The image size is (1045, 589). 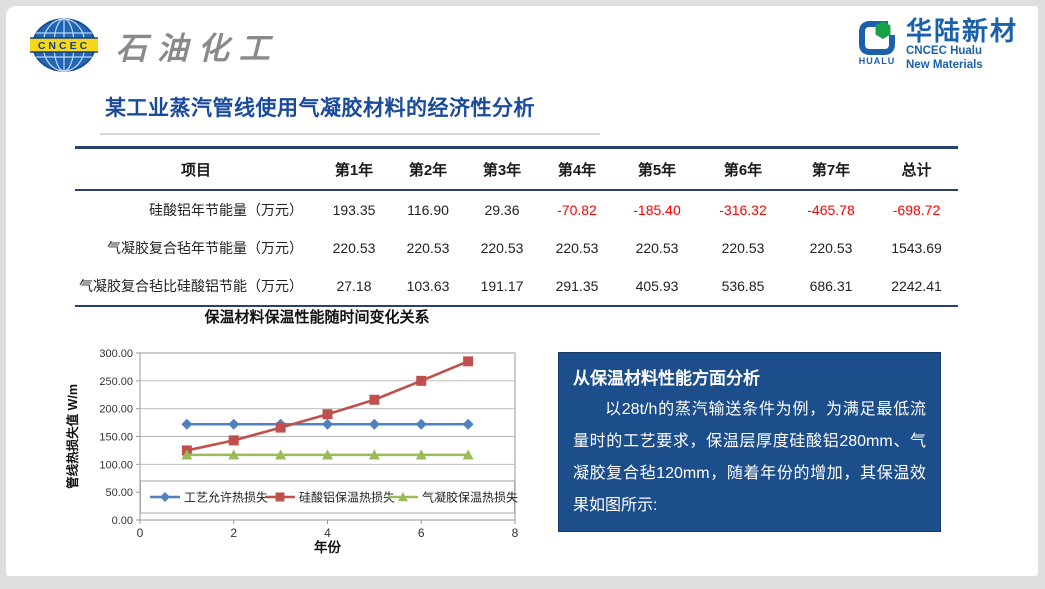 What do you see at coordinates (119, 493) in the screenshot?
I see `y-tick-label: 50.00` at bounding box center [119, 493].